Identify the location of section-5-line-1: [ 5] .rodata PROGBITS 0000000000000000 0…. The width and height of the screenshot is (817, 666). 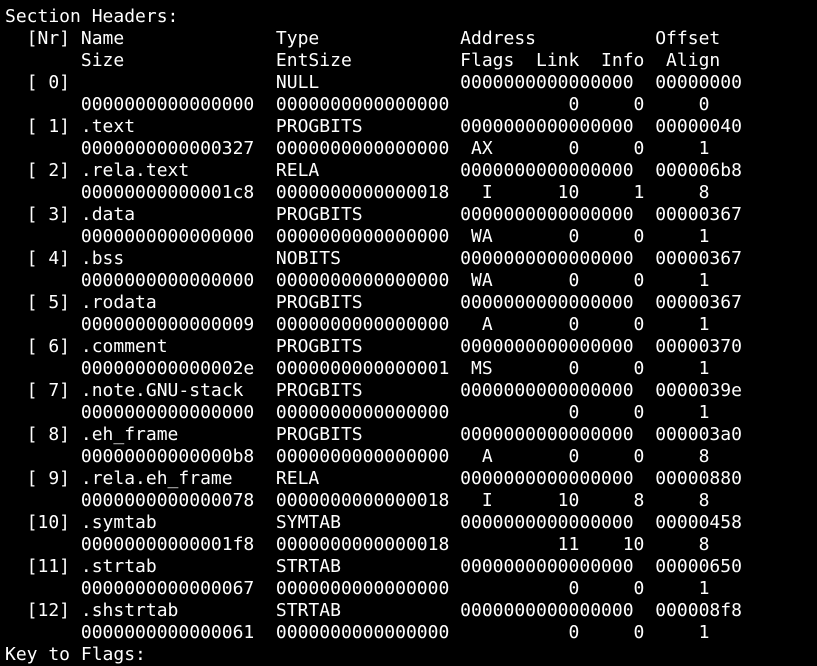
(373, 302).